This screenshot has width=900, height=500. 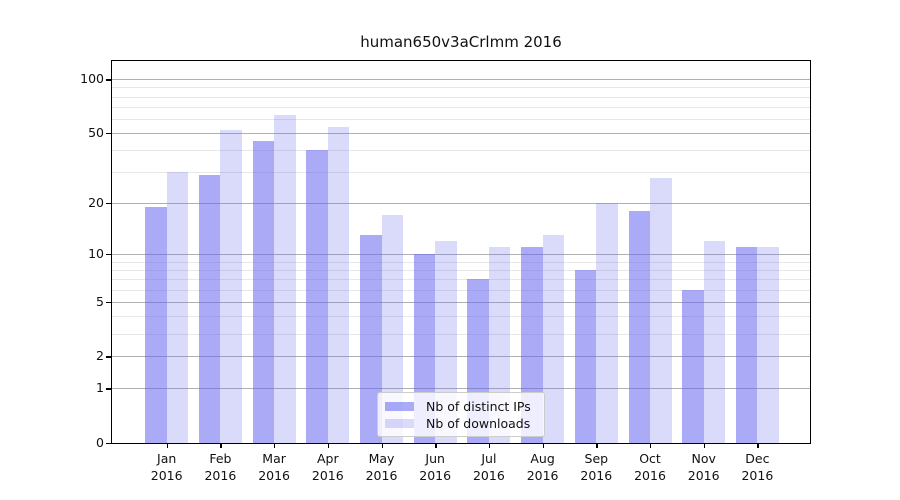 I want to click on legend-item-distinct-ips: Nb of distinct IPs, so click(x=460, y=406).